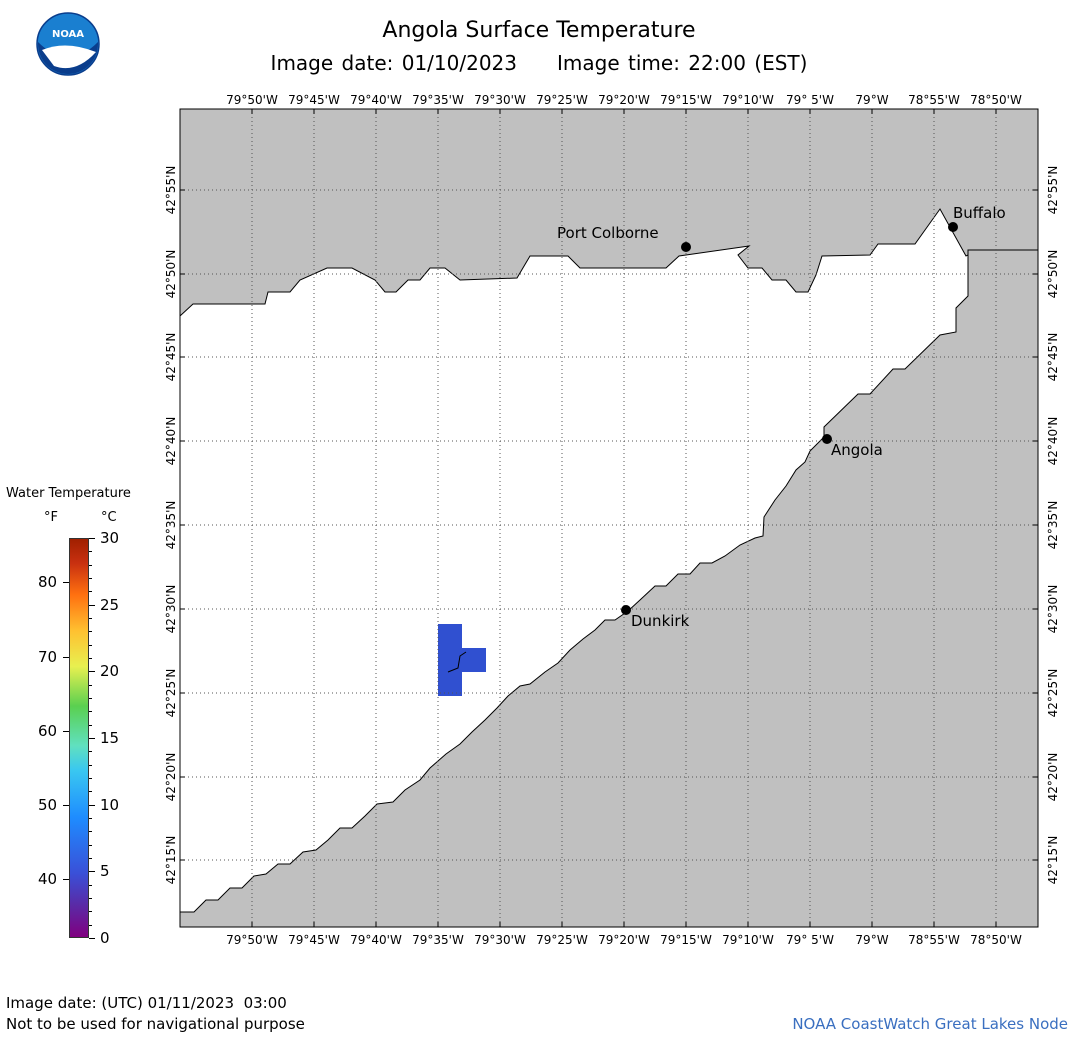 This screenshot has height=1039, width=1078. I want to click on lat-label-left: 42°35'N, so click(171, 525).